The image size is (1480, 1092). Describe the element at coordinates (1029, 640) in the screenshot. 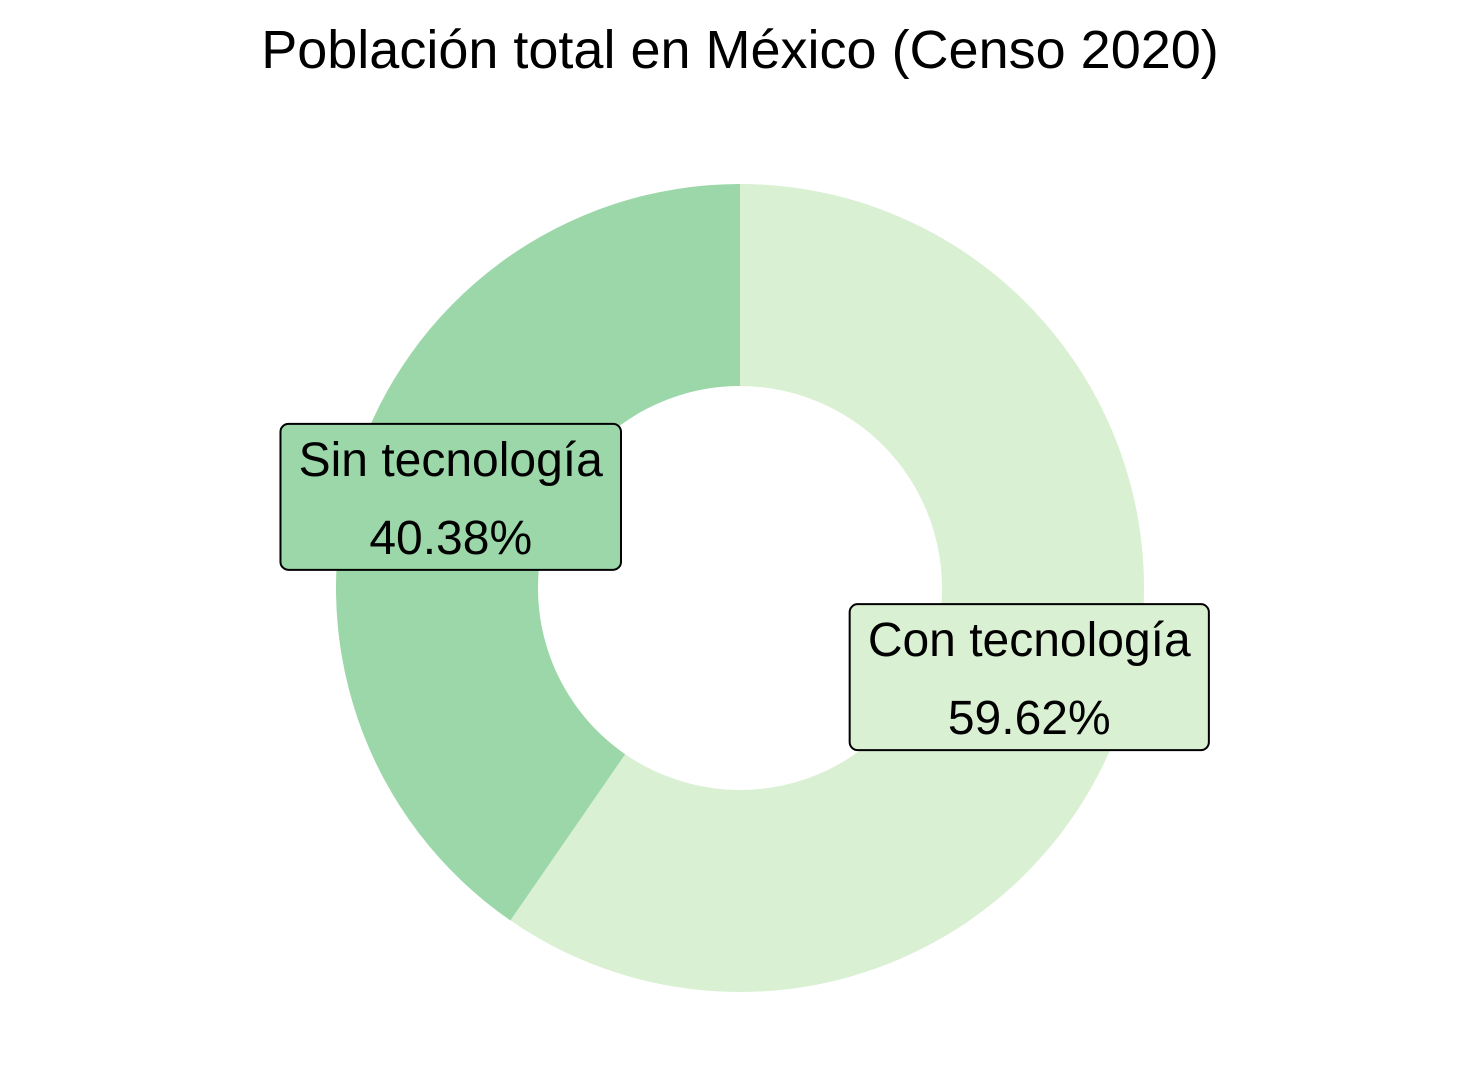

I see `slice-category-label: Con tecnología` at that location.